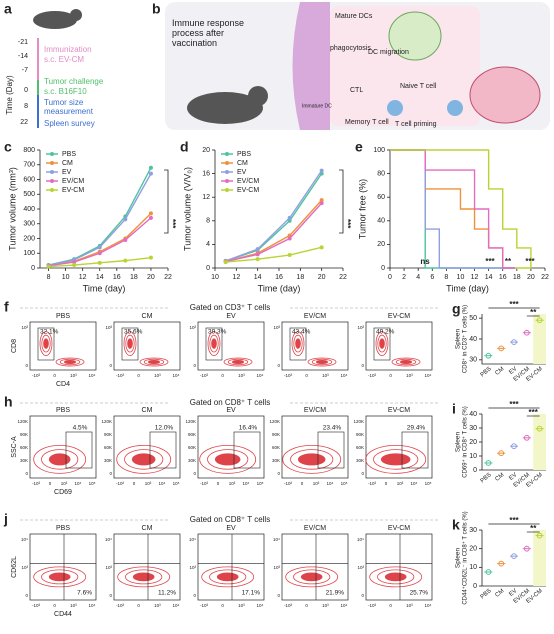  I want to click on sample-name: EV-CM, so click(399, 410).